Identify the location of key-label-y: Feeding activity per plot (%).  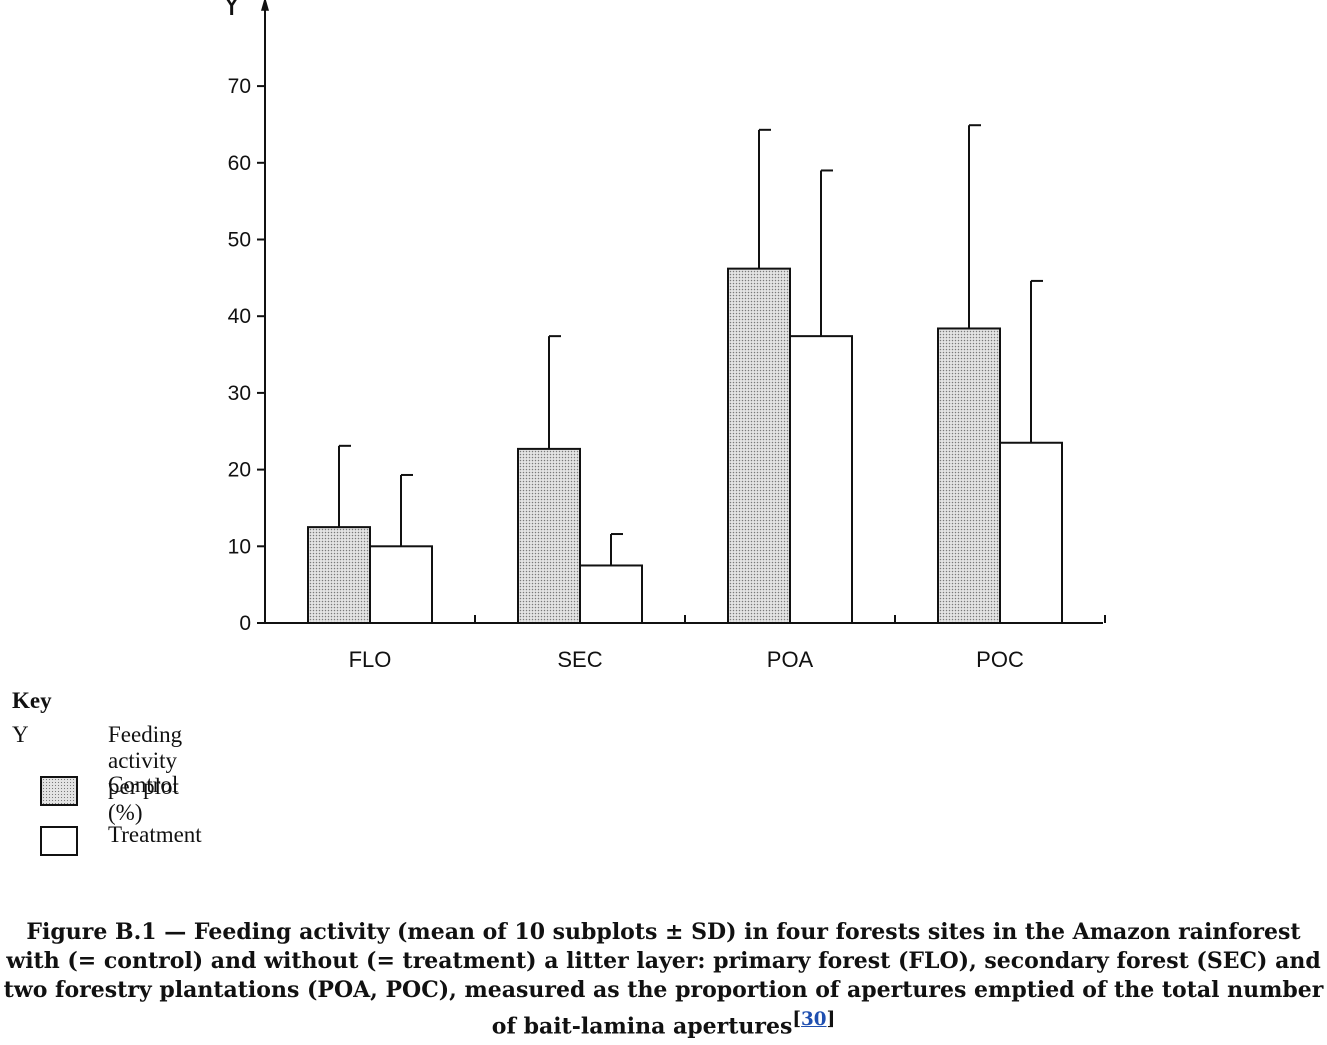
(145, 773).